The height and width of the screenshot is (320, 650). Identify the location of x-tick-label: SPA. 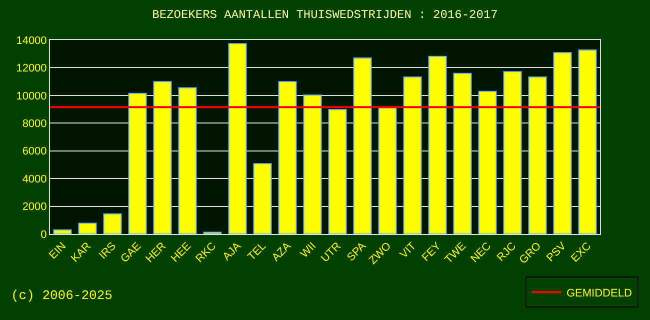
(357, 252).